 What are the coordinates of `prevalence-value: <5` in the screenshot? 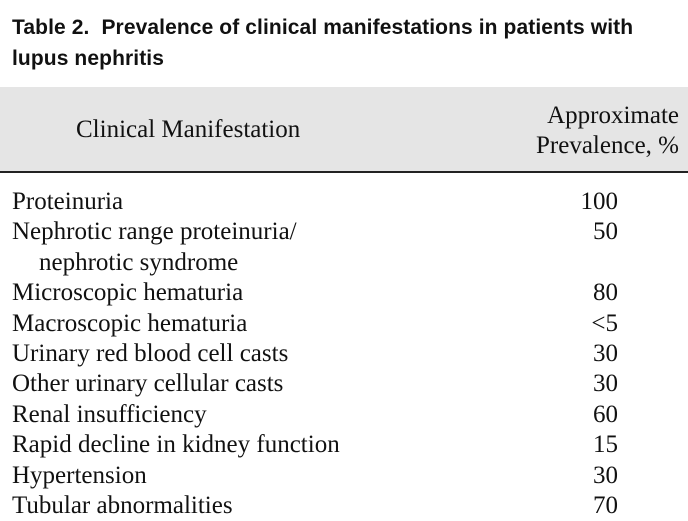 It's located at (604, 323).